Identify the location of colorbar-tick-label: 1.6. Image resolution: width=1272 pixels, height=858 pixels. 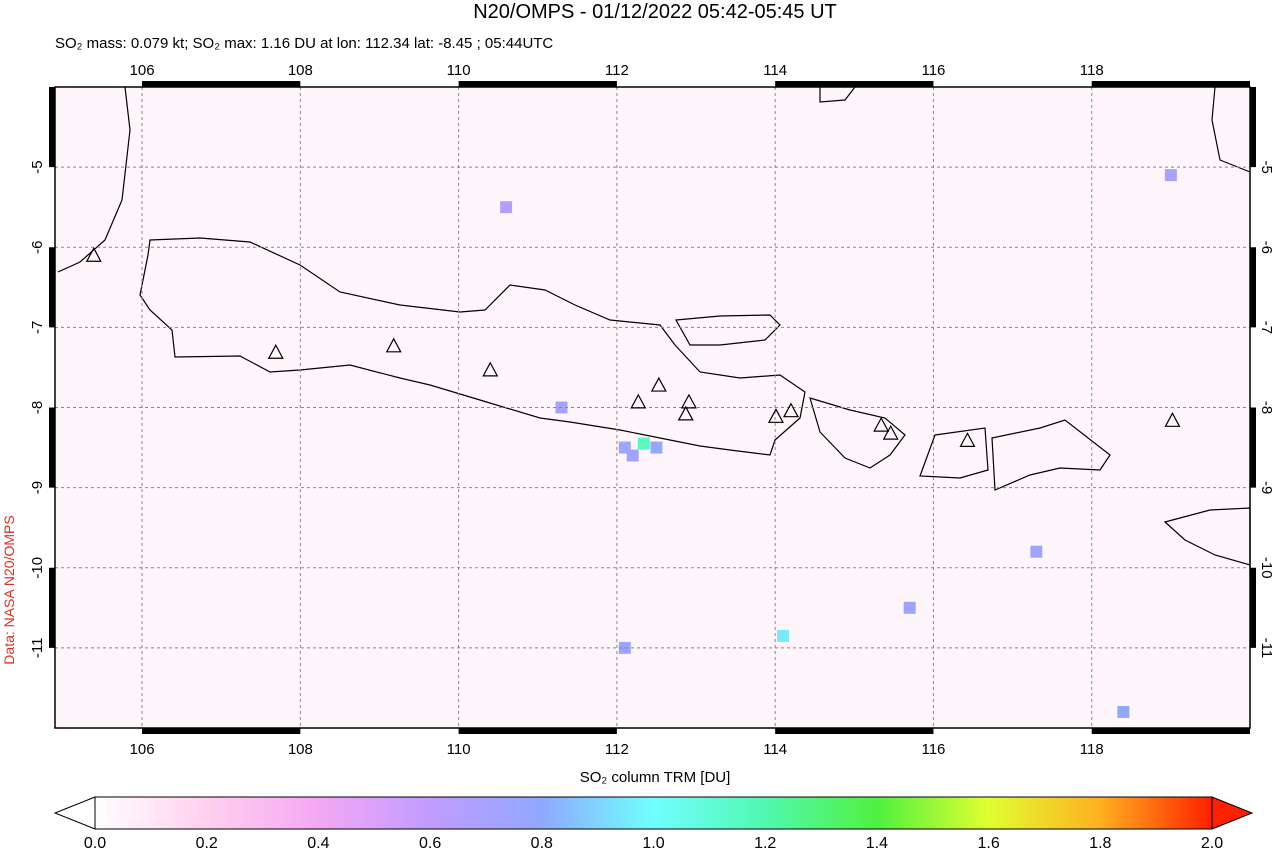
(988, 843).